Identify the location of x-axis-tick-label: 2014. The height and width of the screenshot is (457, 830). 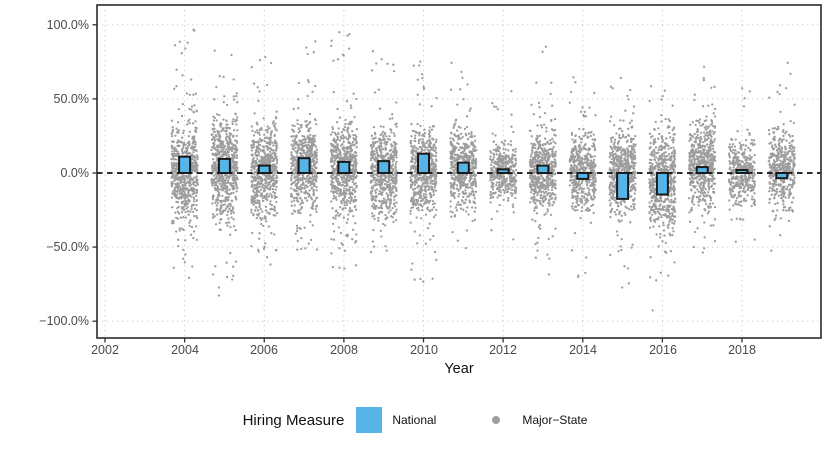
(583, 350).